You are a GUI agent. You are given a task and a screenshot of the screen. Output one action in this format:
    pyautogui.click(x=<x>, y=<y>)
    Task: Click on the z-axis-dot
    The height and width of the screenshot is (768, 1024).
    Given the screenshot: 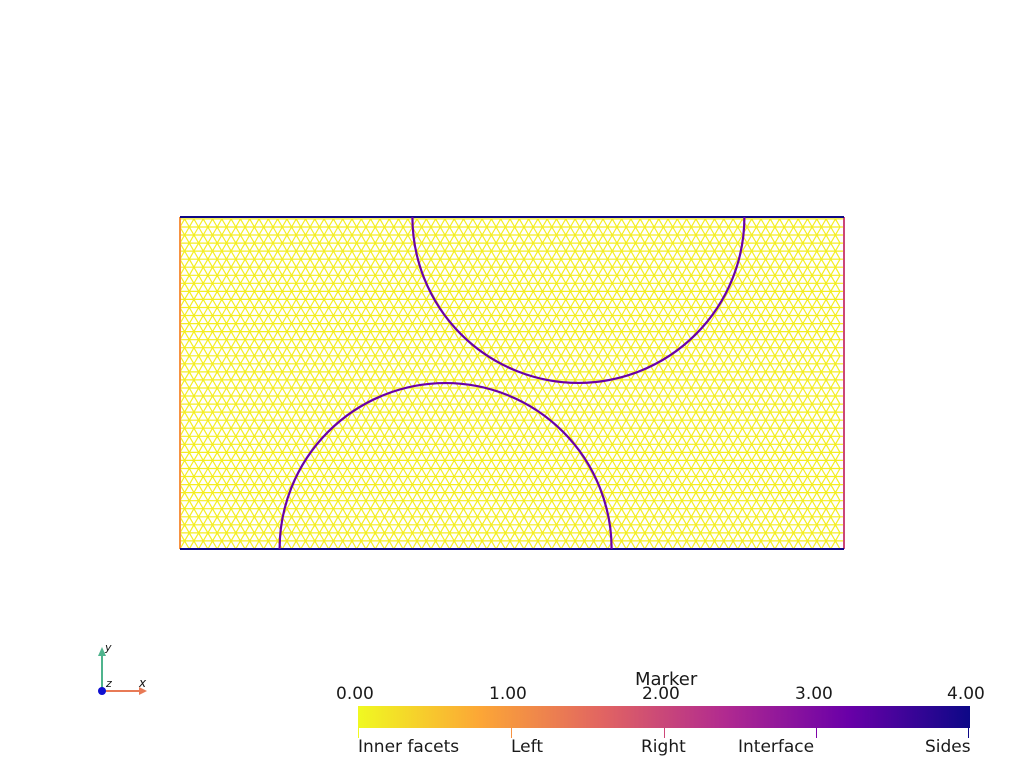 What is the action you would take?
    pyautogui.click(x=102, y=691)
    